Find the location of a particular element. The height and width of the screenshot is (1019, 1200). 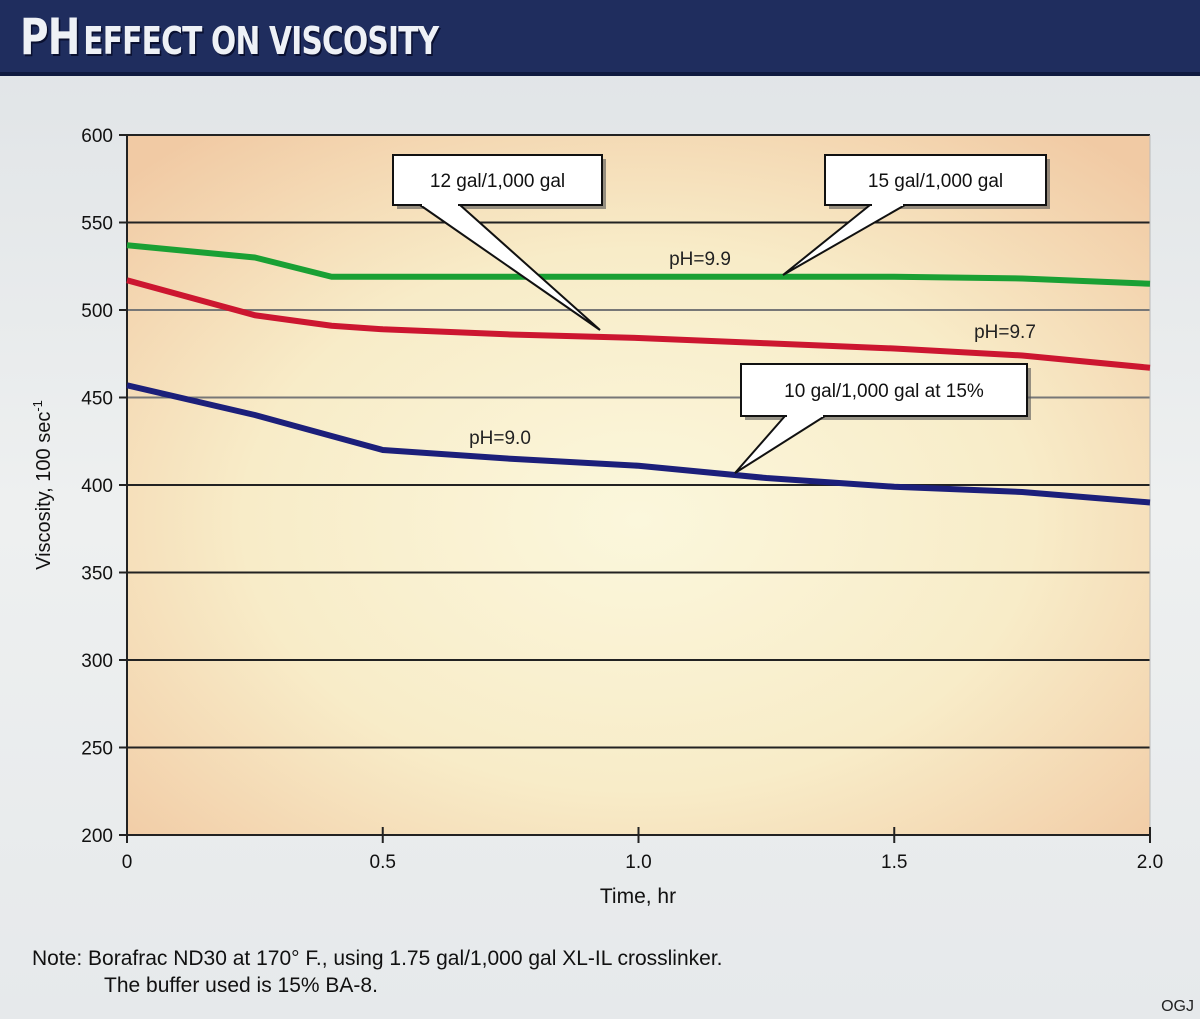

y-tick-label: 200 is located at coordinates (97, 836).